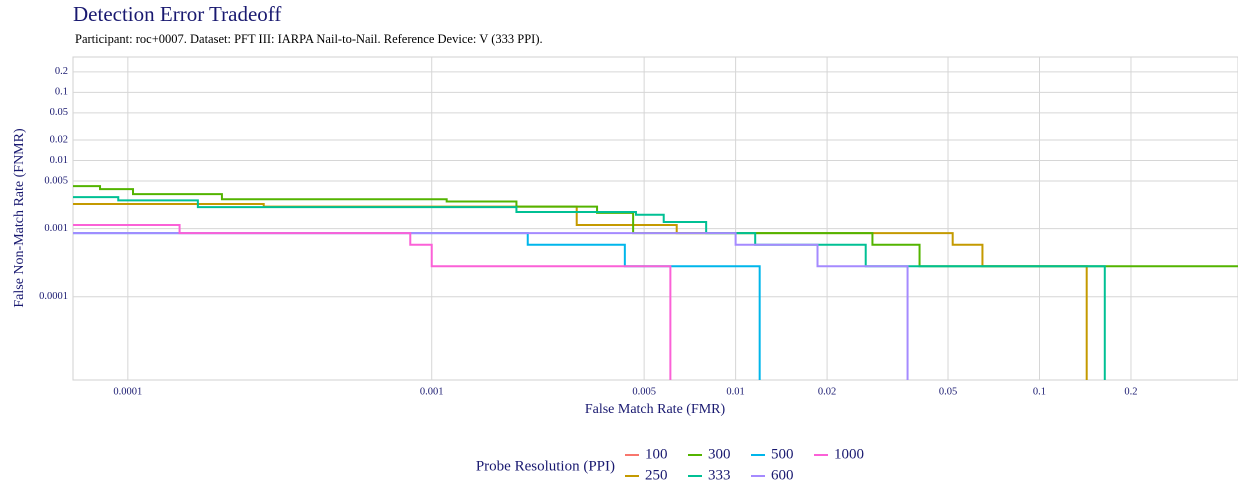 This screenshot has height=490, width=1238. I want to click on y-tick-label: 0.05, so click(59, 112).